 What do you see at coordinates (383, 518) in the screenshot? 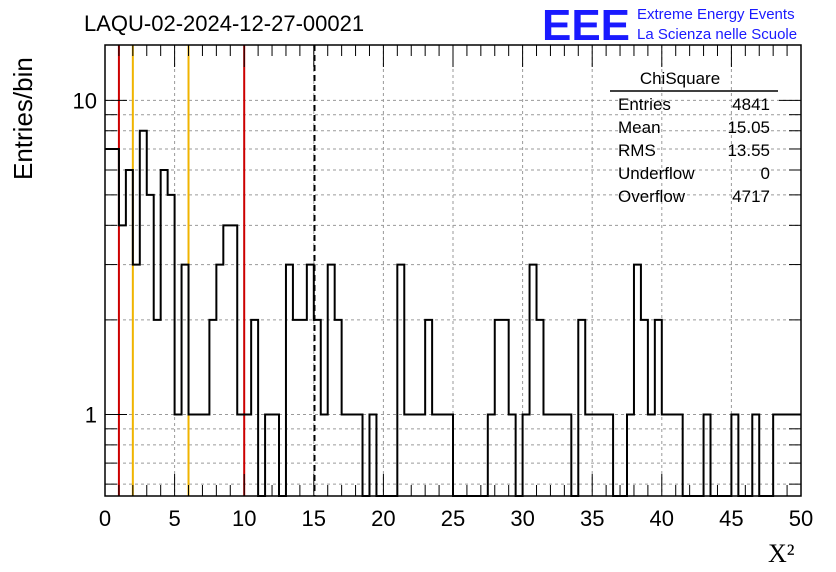
I see `x-tick-label: 20` at bounding box center [383, 518].